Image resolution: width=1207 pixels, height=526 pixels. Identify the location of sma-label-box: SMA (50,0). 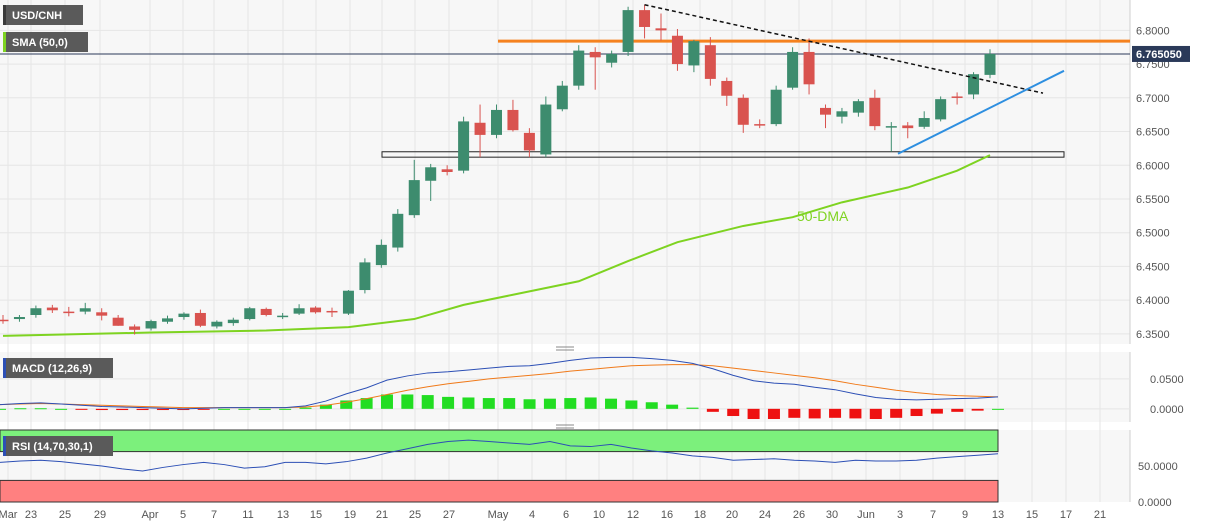
(45, 42).